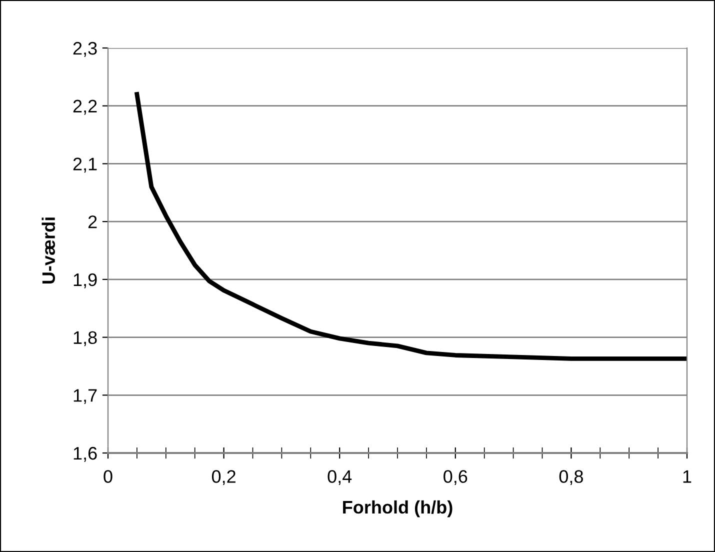 The image size is (715, 552). I want to click on y-tick-label: 1,9, so click(85, 280).